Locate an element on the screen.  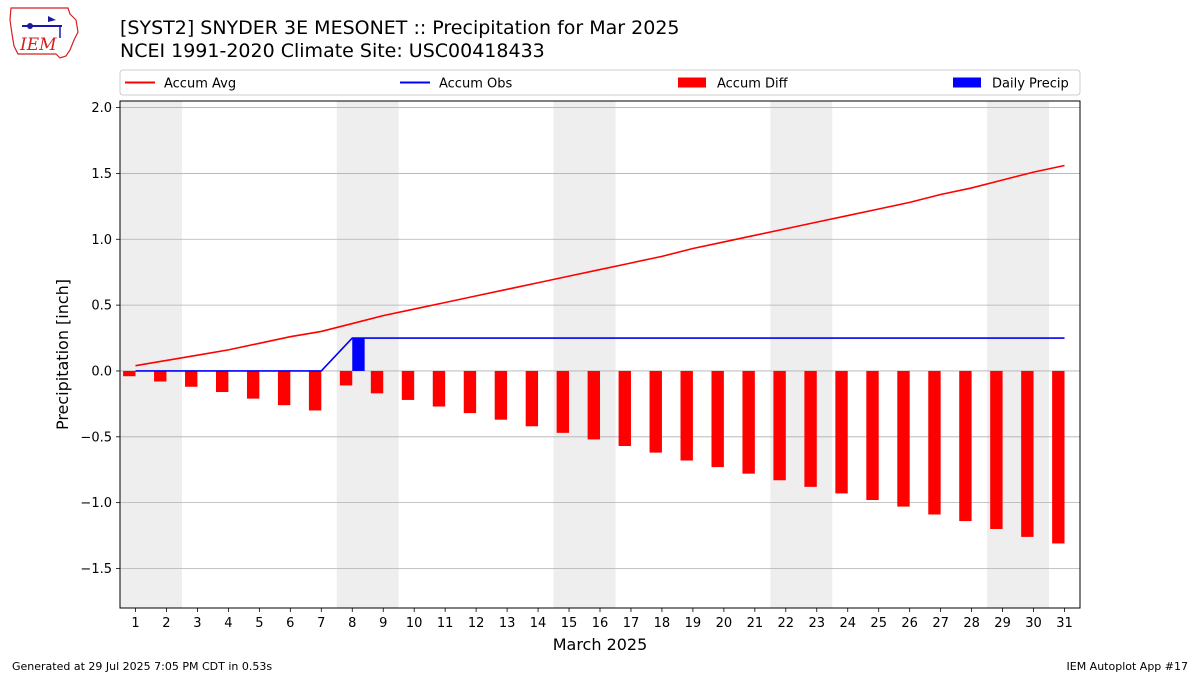
x-tick-label: 19 is located at coordinates (693, 623).